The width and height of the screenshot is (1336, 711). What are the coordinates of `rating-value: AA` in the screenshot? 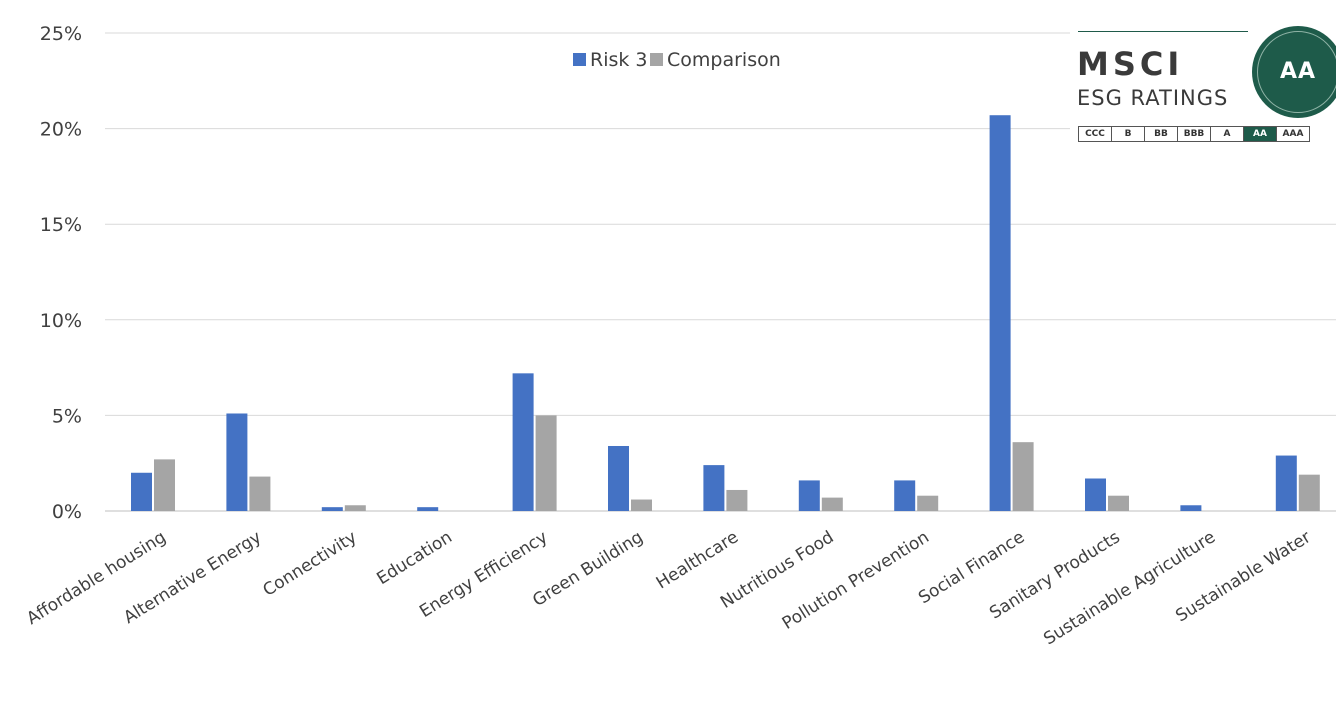 It's located at (1298, 71).